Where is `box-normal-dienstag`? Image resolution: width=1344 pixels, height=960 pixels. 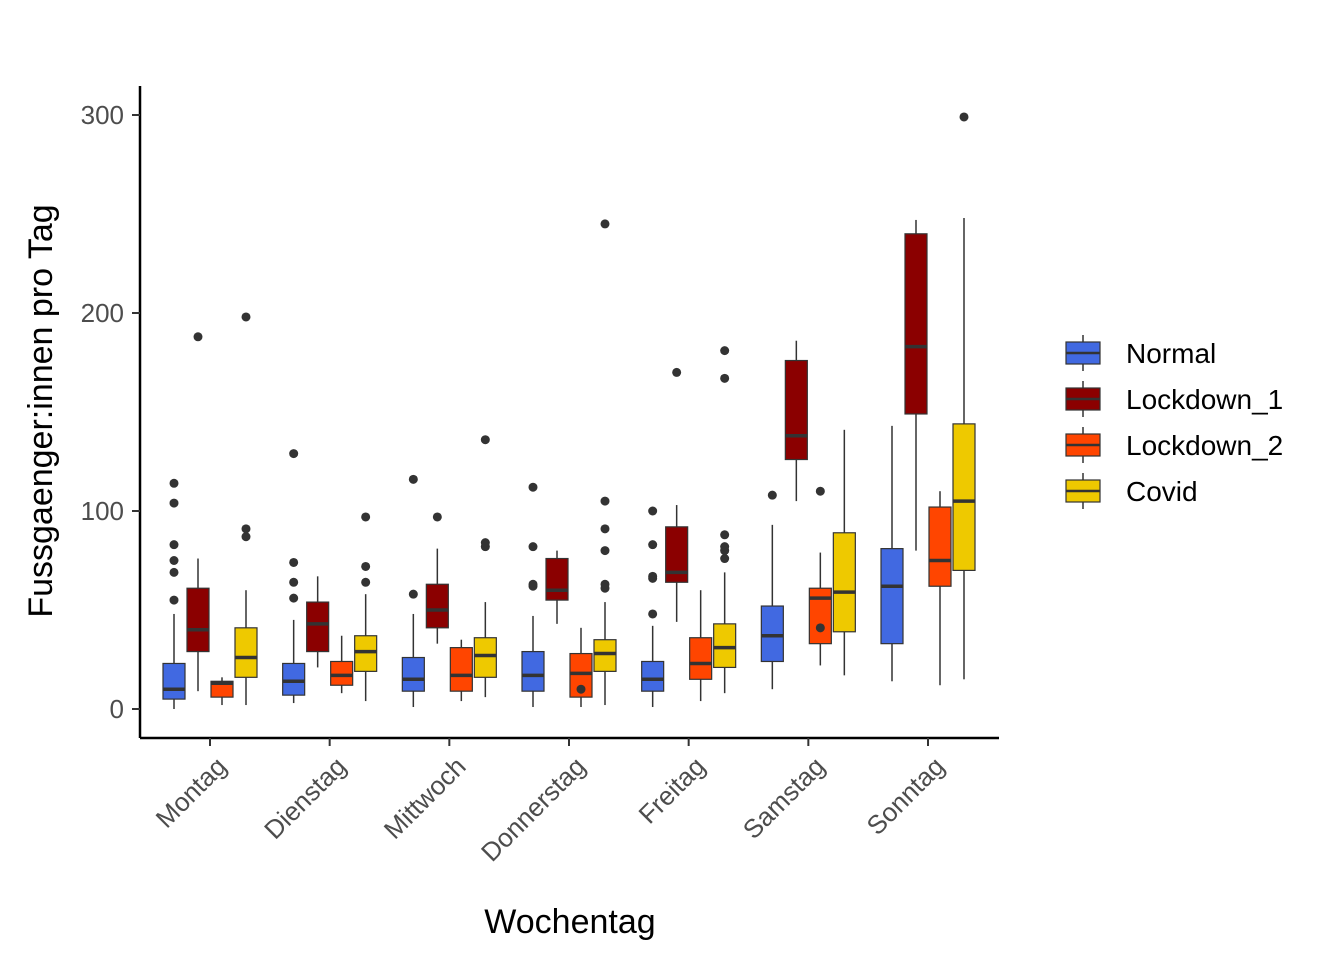
box-normal-dienstag is located at coordinates (294, 576).